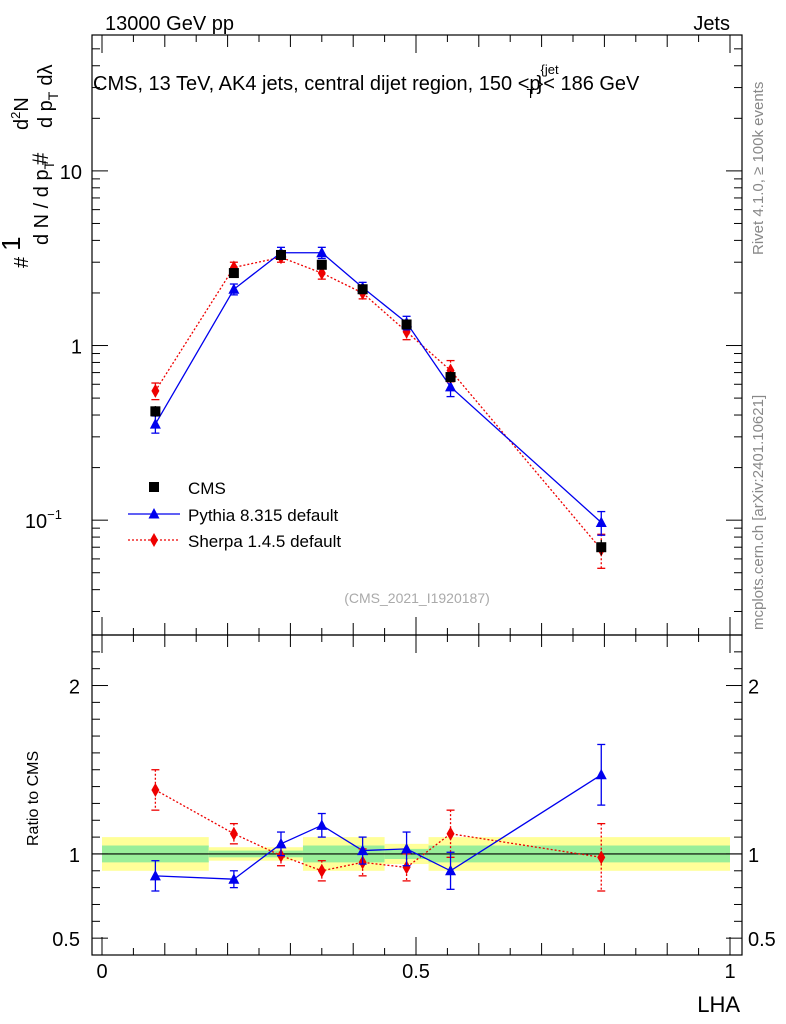  What do you see at coordinates (169, 24) in the screenshot?
I see `header-left: 13000 GeV pp` at bounding box center [169, 24].